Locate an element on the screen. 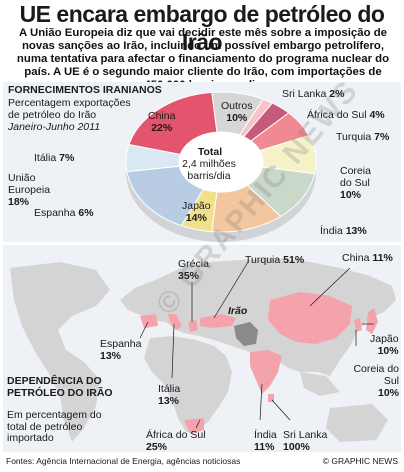 This screenshot has width=404, height=472. pie-label-outros-value: 10% is located at coordinates (237, 118).